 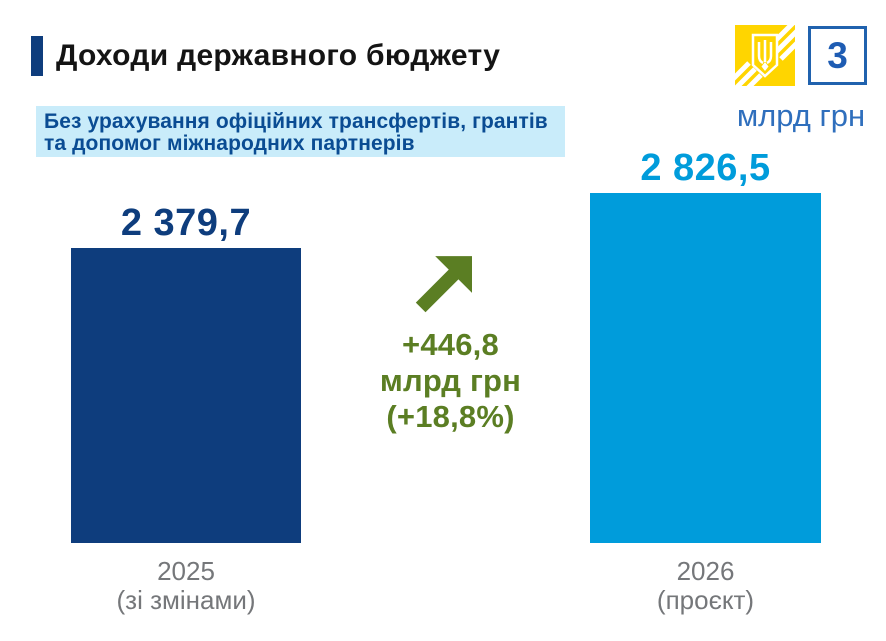 What do you see at coordinates (186, 223) in the screenshot?
I see `bar-value-2025: 2 379,7` at bounding box center [186, 223].